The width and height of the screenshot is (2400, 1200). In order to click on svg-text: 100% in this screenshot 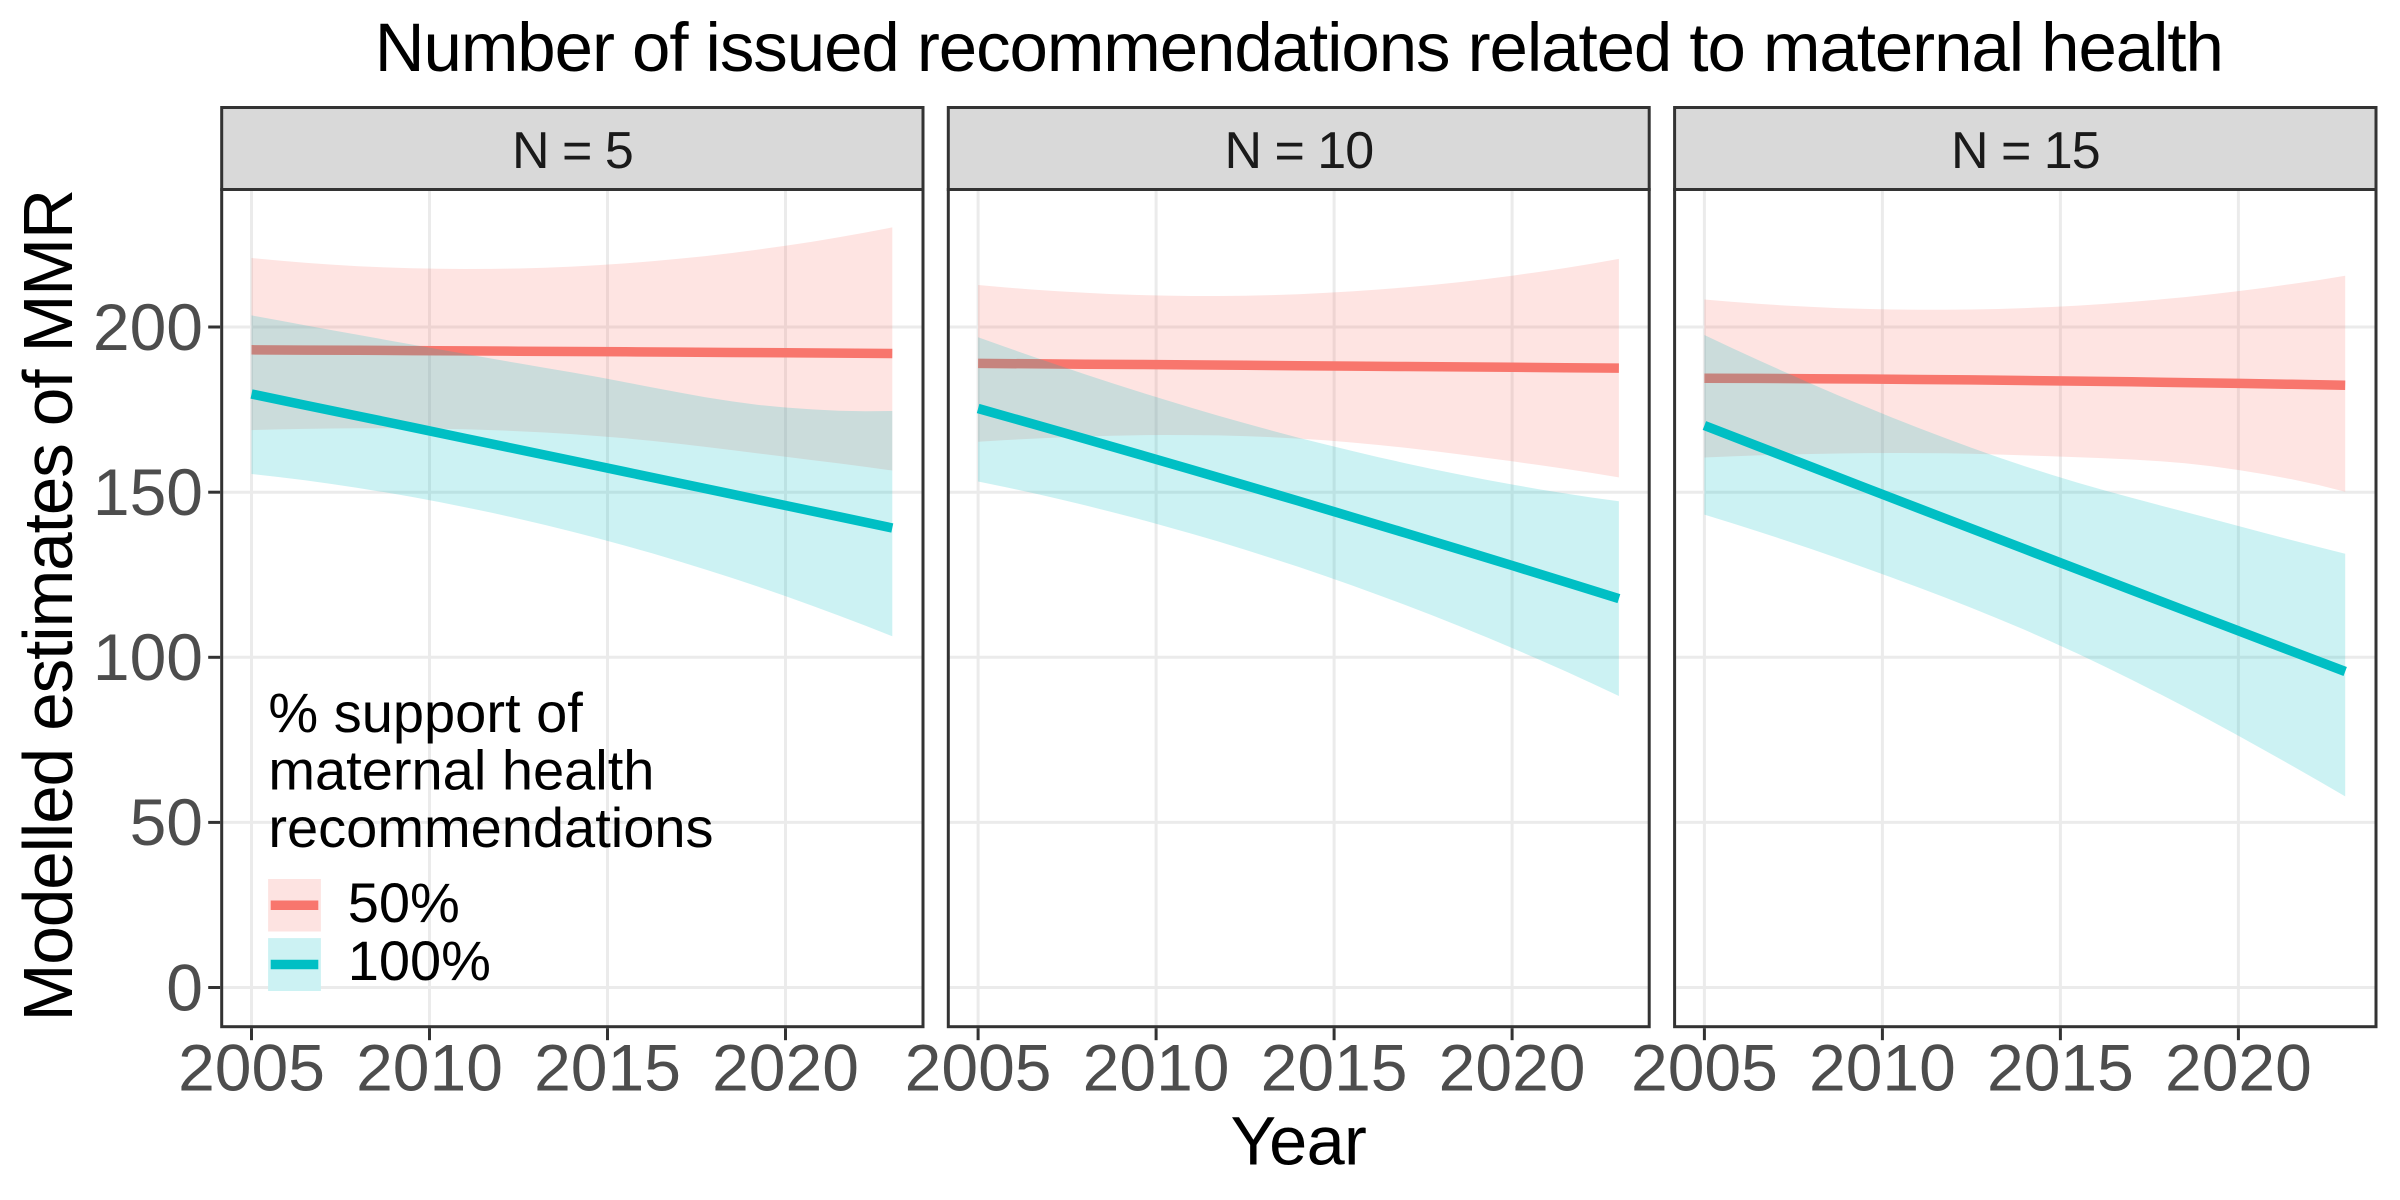, I will do `click(419, 960)`.